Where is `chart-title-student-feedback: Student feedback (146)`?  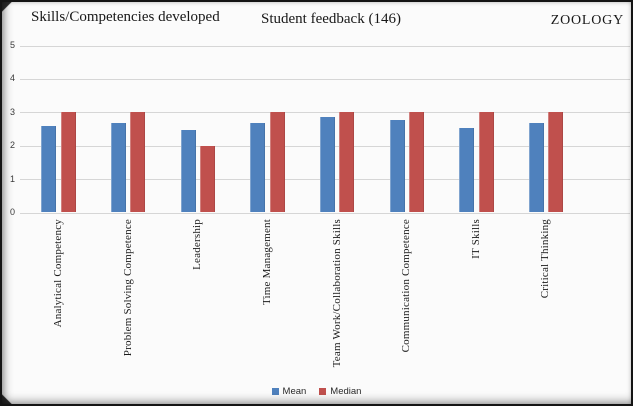
chart-title-student-feedback: Student feedback (146) is located at coordinates (331, 19).